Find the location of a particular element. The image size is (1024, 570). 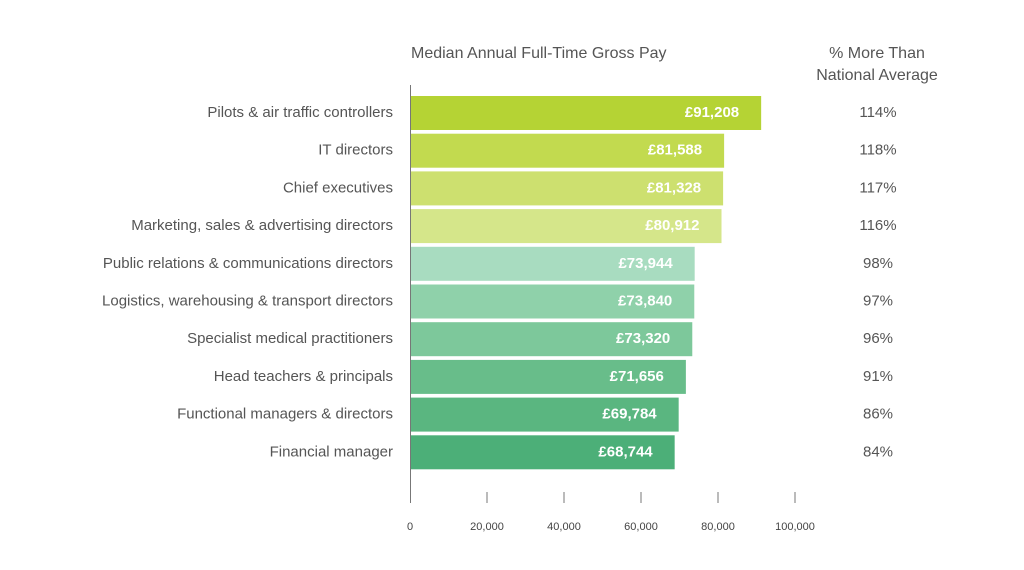

category-label: Financial manager is located at coordinates (331, 451).